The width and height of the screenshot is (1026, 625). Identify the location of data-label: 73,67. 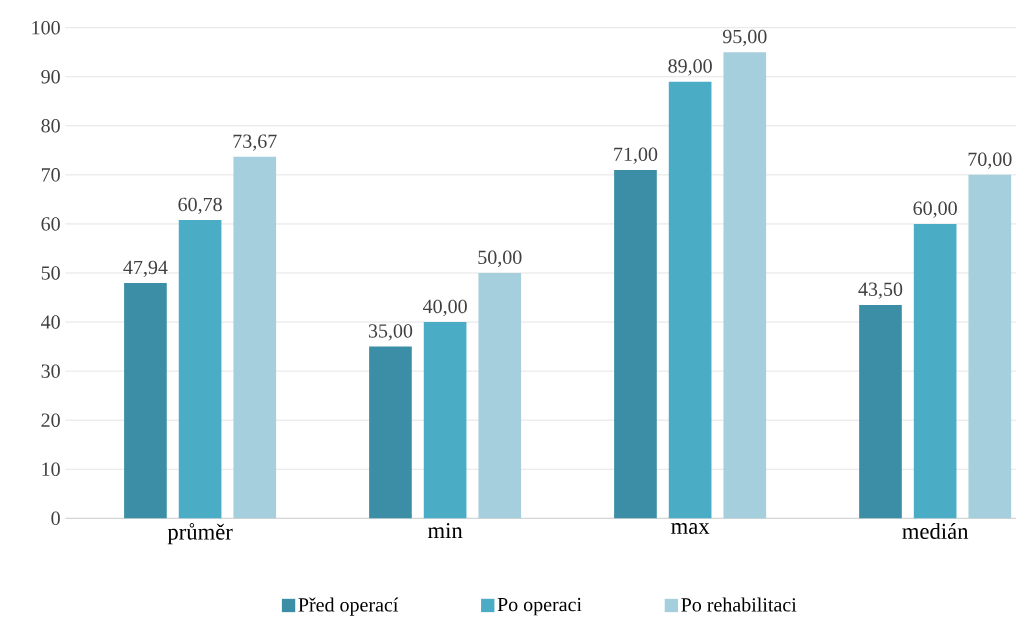
(255, 142).